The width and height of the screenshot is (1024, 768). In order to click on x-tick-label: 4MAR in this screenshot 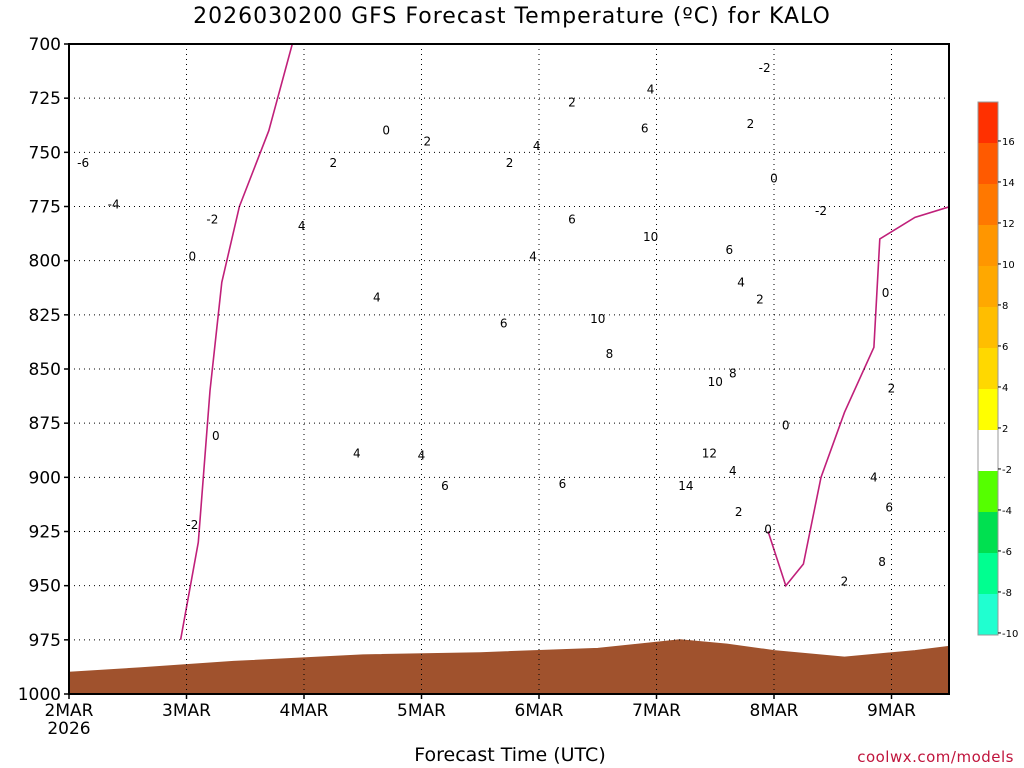, I will do `click(304, 711)`.